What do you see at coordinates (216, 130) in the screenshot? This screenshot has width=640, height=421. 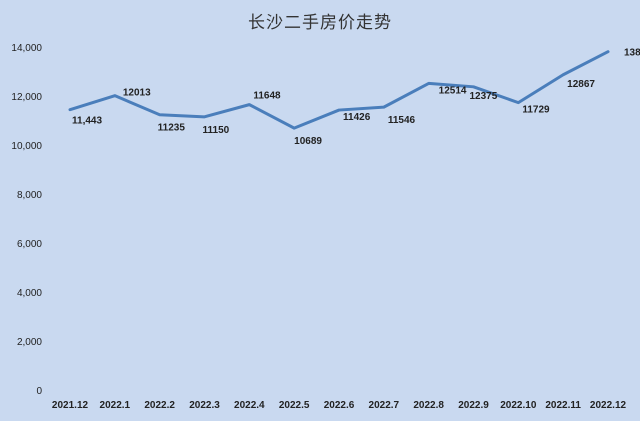 I see `data-label: 11150` at bounding box center [216, 130].